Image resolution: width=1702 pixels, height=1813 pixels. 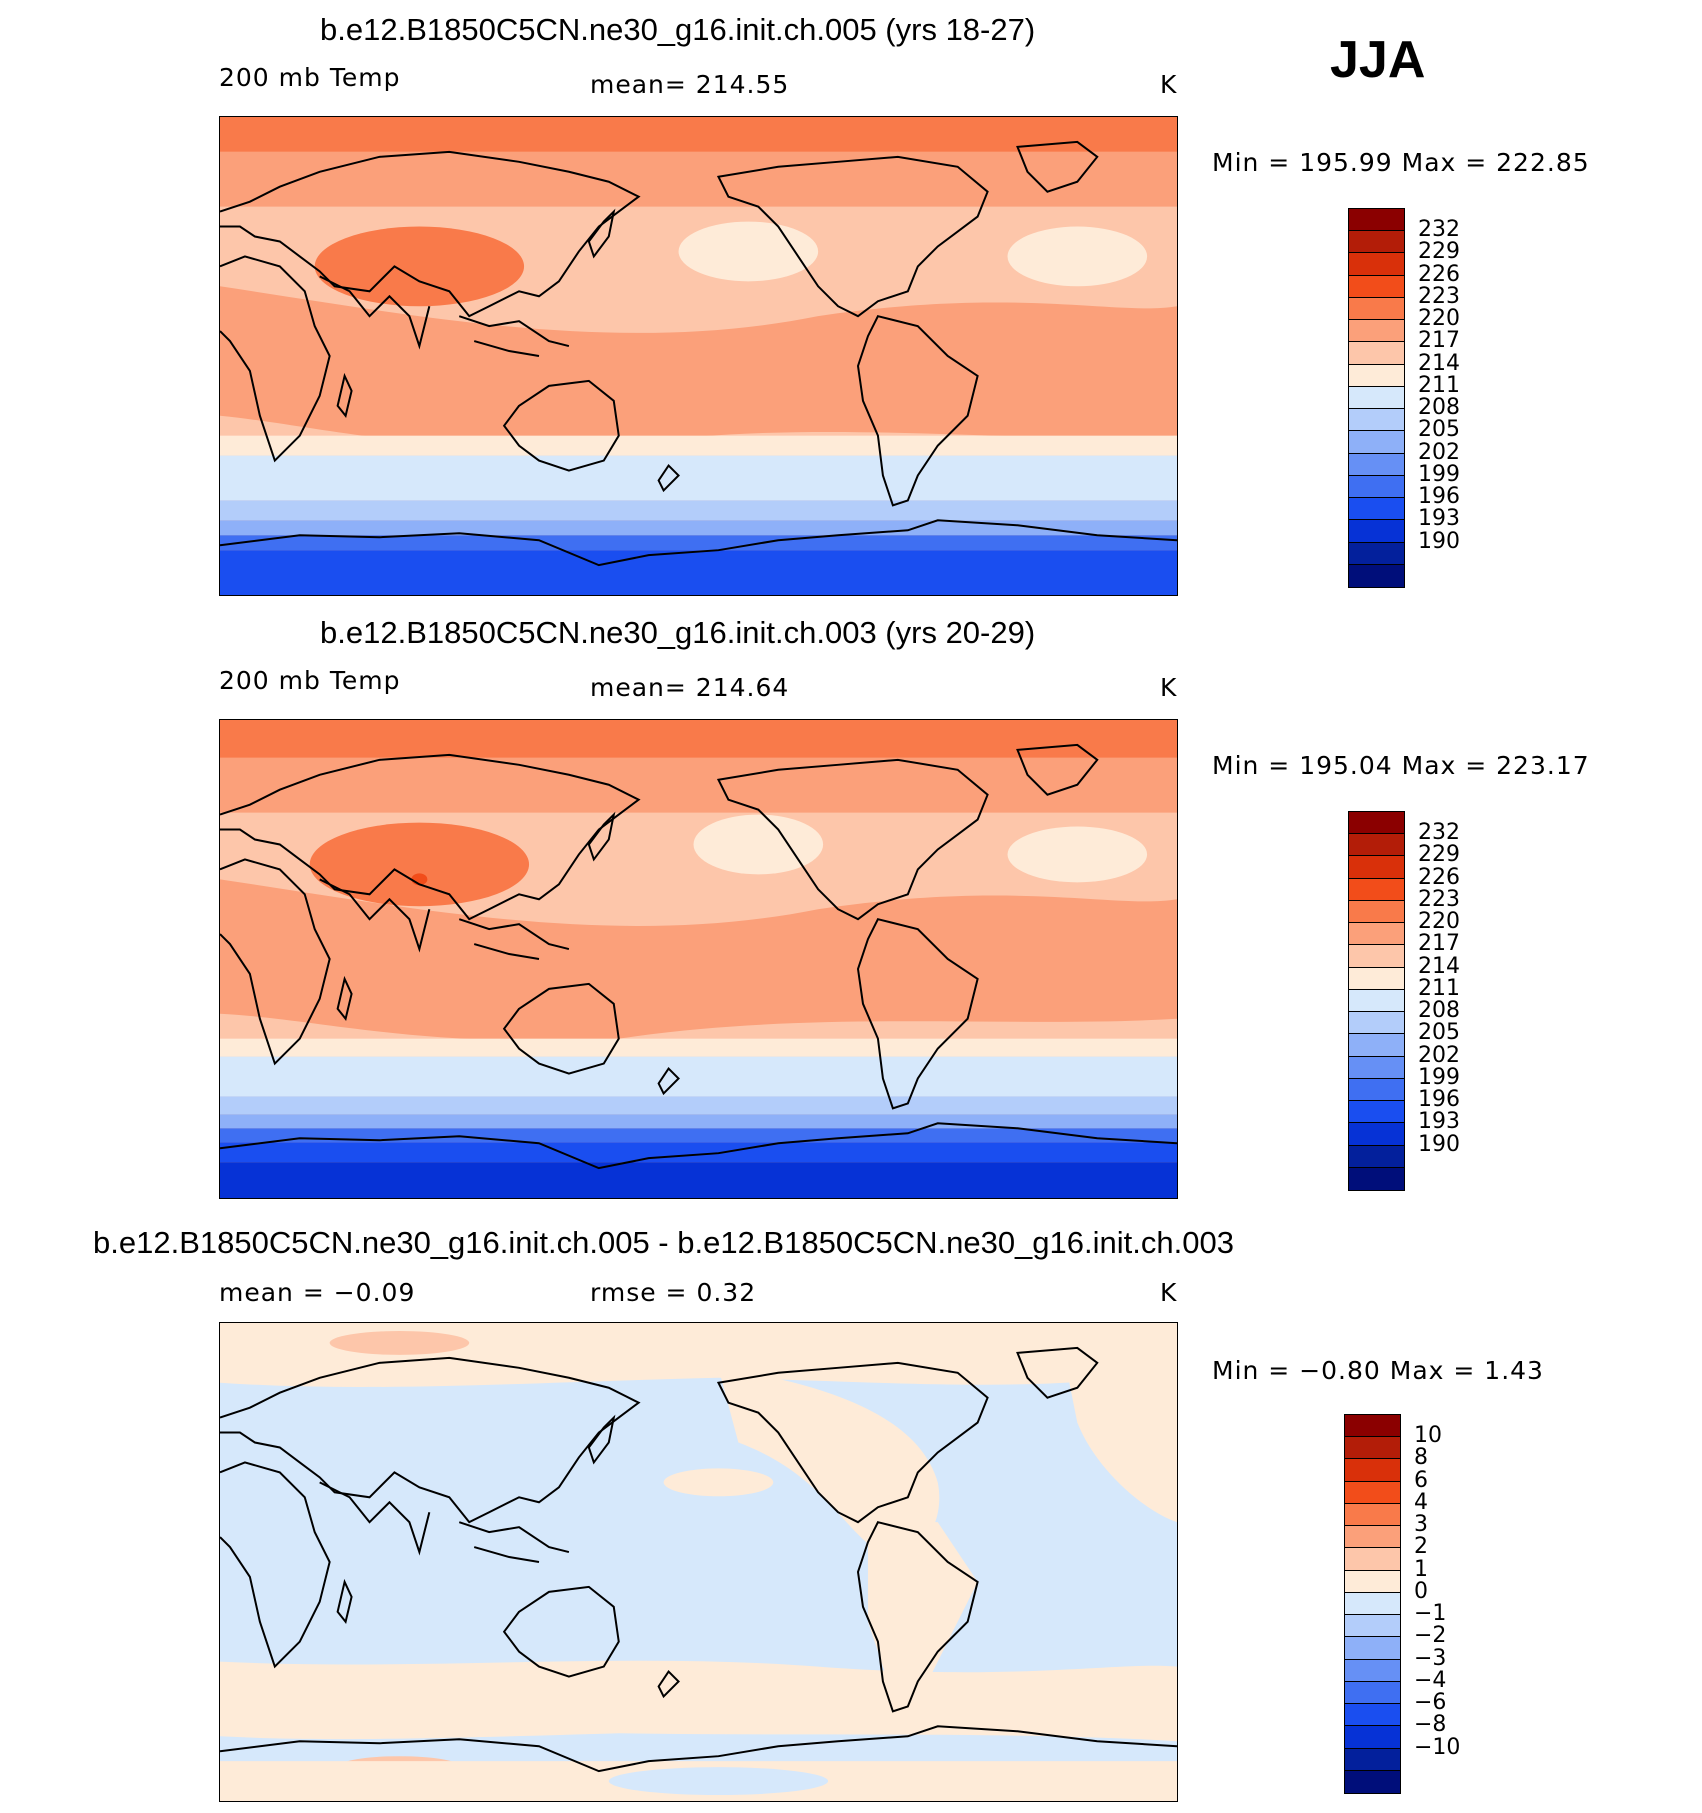 I want to click on panel-1-map, so click(x=698, y=356).